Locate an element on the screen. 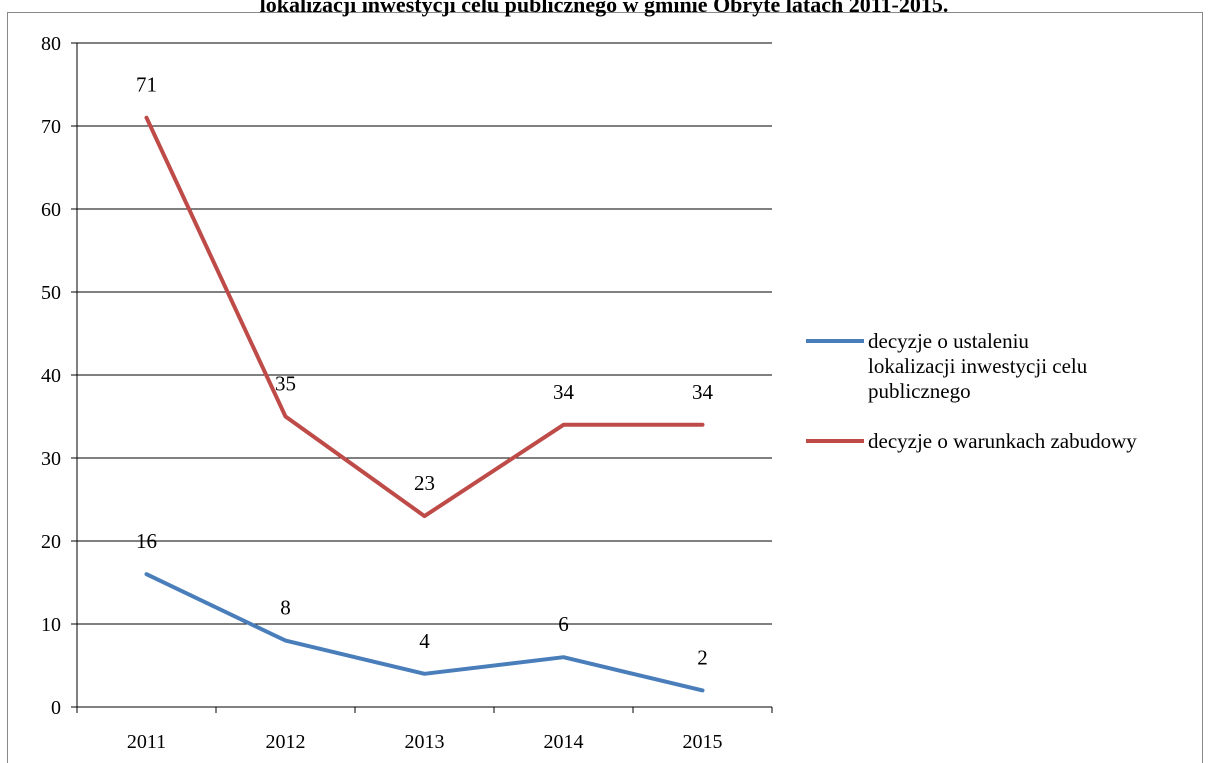  y-tick-label-70: 70 is located at coordinates (51, 127).